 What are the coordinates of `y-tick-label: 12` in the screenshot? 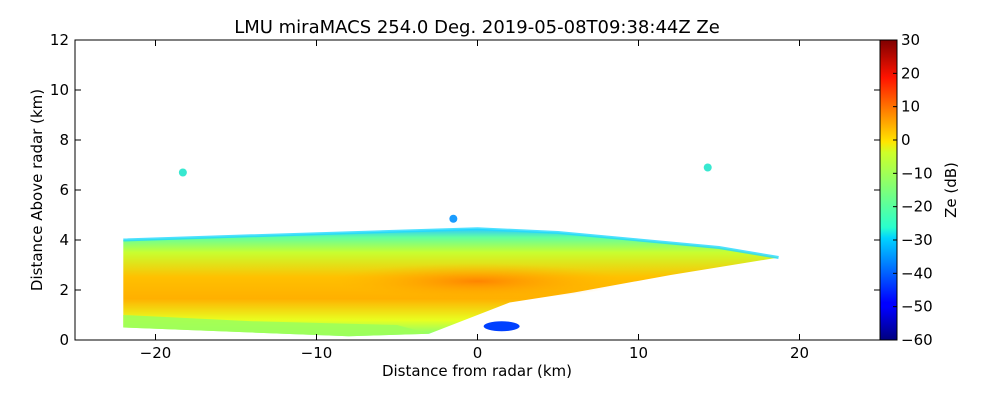 It's located at (59, 40).